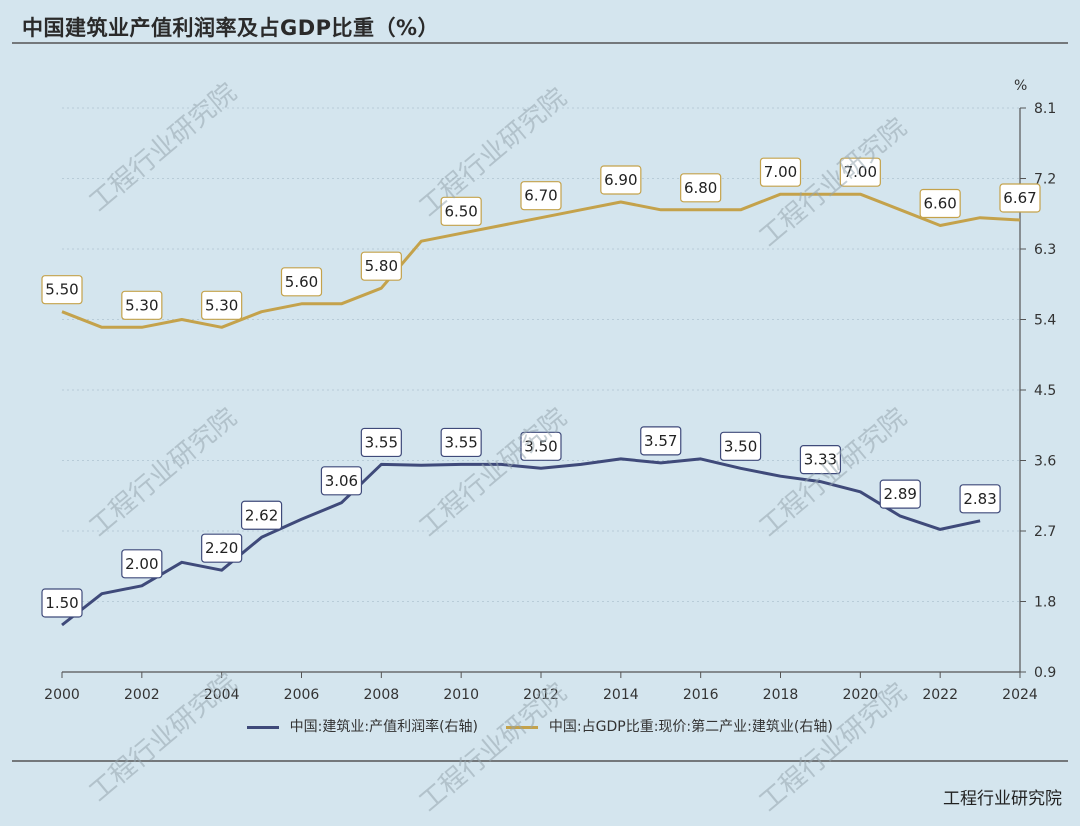  I want to click on y-tick-label: 1.8, so click(1045, 603).